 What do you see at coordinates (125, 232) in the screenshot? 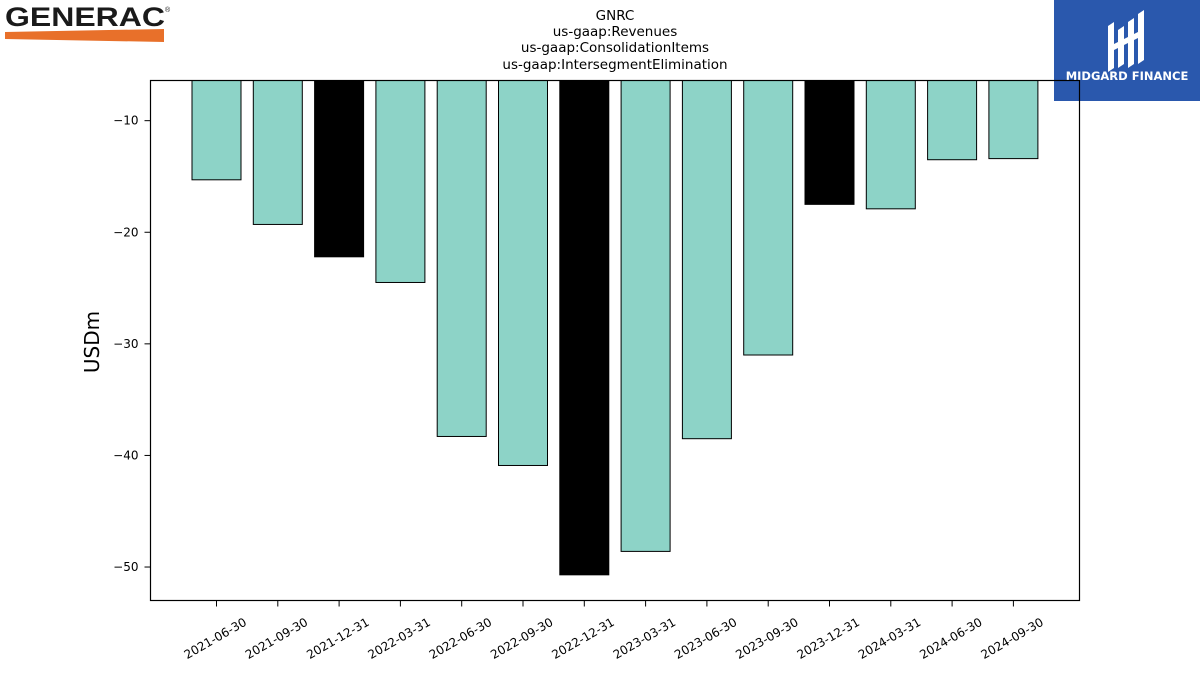
I see `y-tick-label: −20` at bounding box center [125, 232].